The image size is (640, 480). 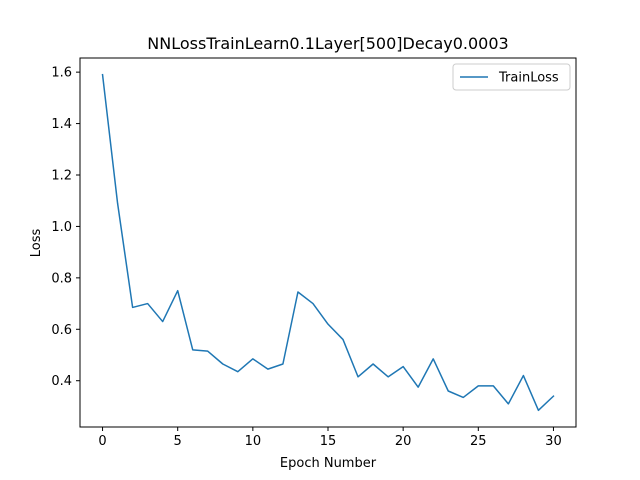 What do you see at coordinates (253, 441) in the screenshot?
I see `x-tick-label: 10` at bounding box center [253, 441].